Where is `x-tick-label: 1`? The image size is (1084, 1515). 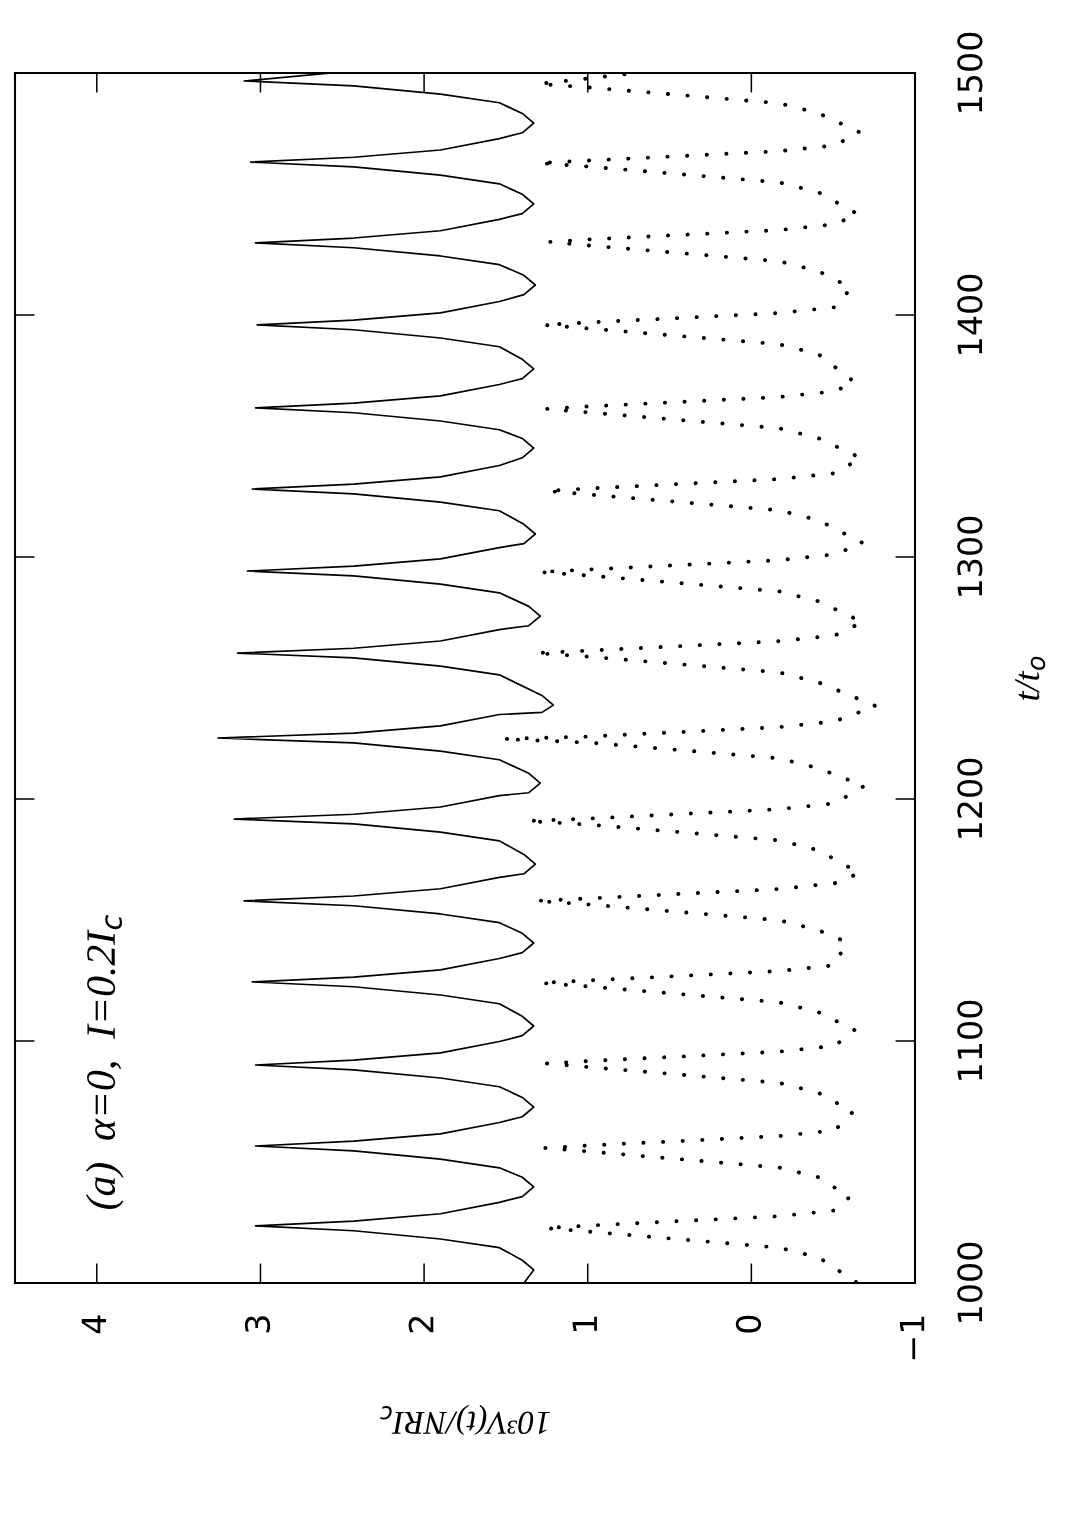 x-tick-label: 1 is located at coordinates (584, 1324).